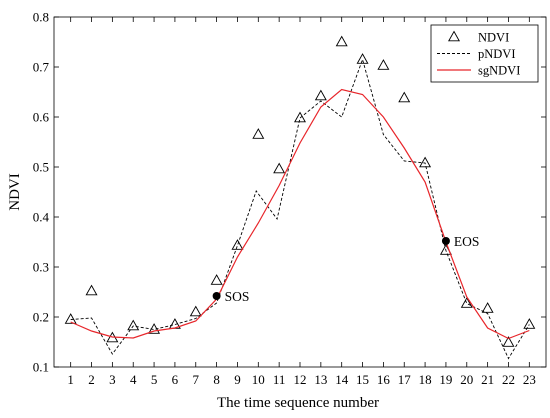 The width and height of the screenshot is (550, 418). What do you see at coordinates (493, 38) in the screenshot?
I see `legend-label: NDVI` at bounding box center [493, 38].